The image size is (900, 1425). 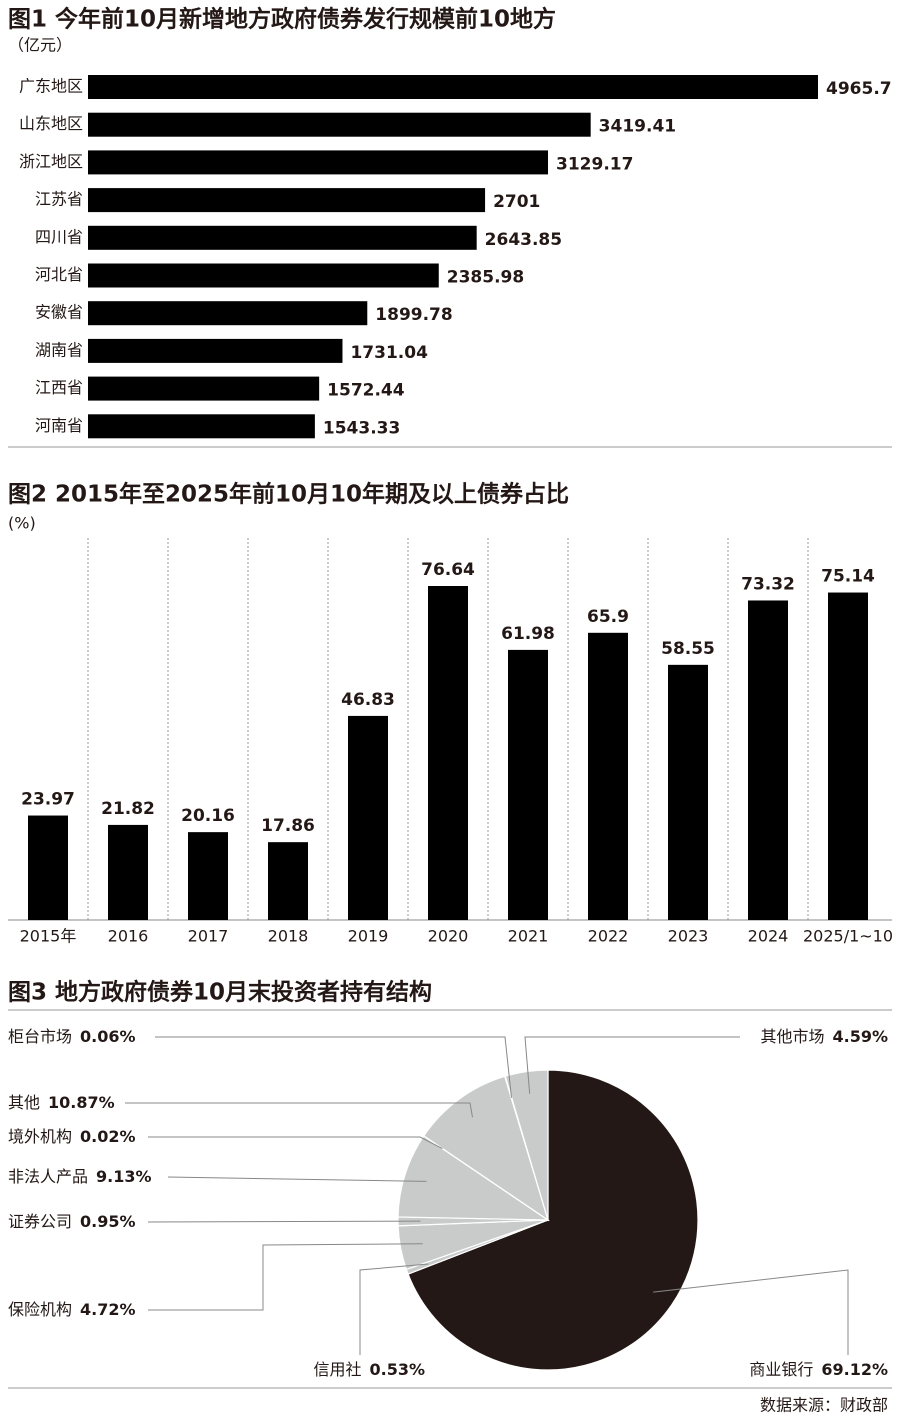 I want to click on value-label: 0.02%, so click(x=108, y=1136).